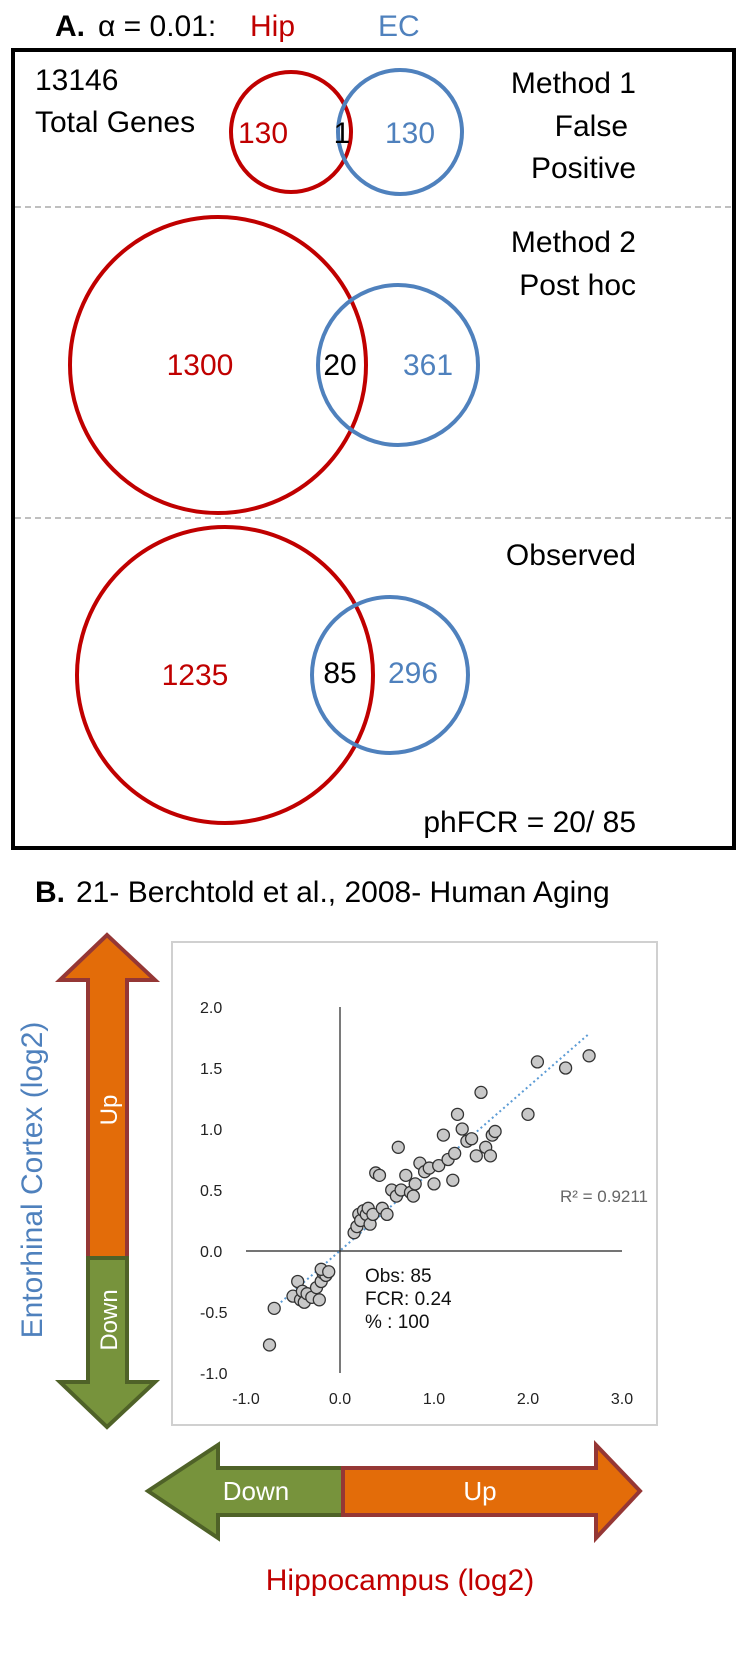 The image size is (746, 1669). Describe the element at coordinates (400, 1580) in the screenshot. I see `x-axis-label: Hippocampus (log2)` at that location.